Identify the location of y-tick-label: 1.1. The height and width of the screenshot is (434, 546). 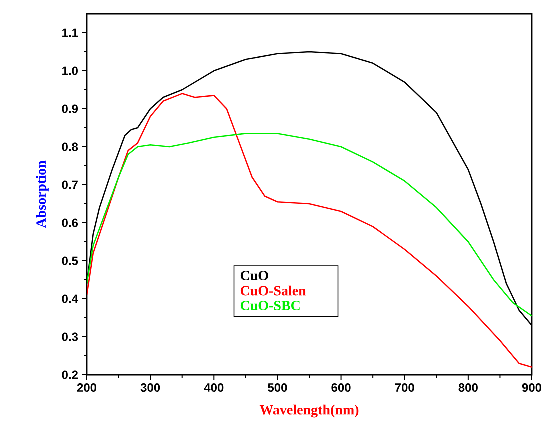
(70, 33).